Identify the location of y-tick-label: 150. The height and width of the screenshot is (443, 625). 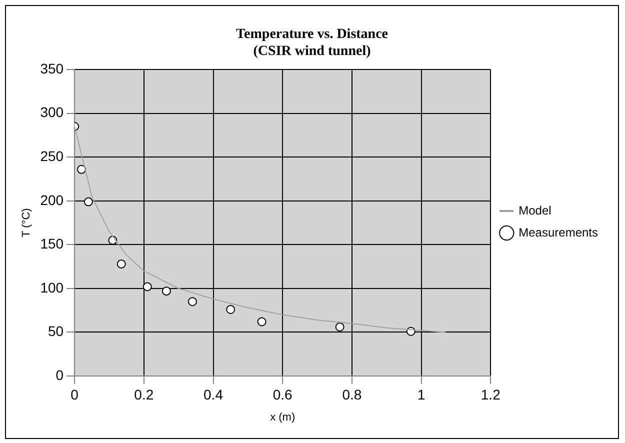
(52, 244).